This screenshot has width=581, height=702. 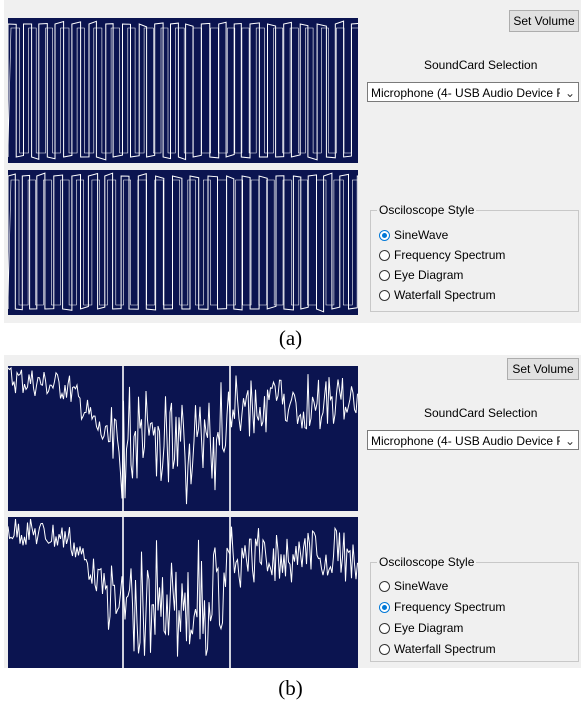 I want to click on scope-channel-1-b, so click(x=183, y=438).